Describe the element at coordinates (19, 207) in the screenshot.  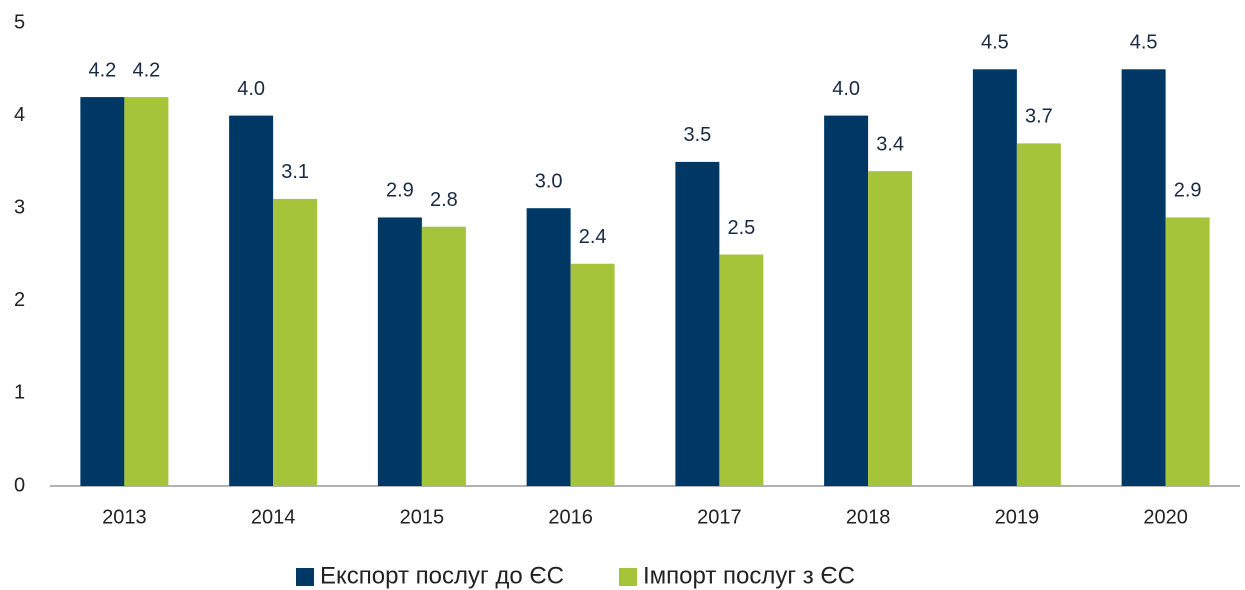
I see `y-tick-label: 3` at that location.